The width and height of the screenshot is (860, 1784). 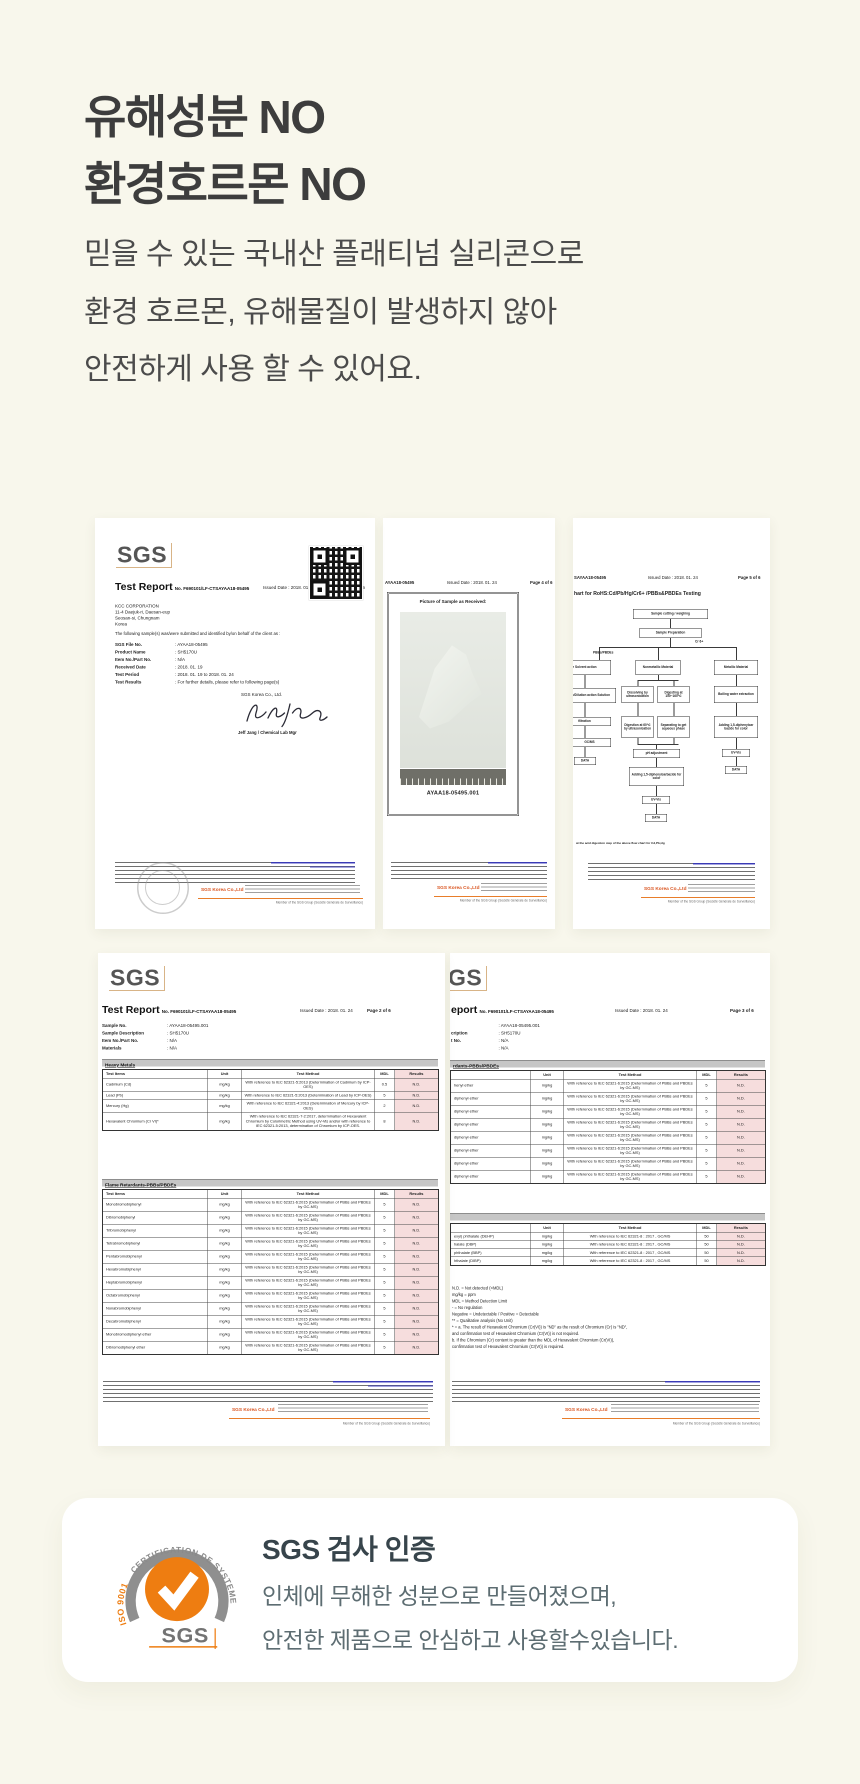 What do you see at coordinates (736, 667) in the screenshot?
I see `flow-box: Metallic Material` at bounding box center [736, 667].